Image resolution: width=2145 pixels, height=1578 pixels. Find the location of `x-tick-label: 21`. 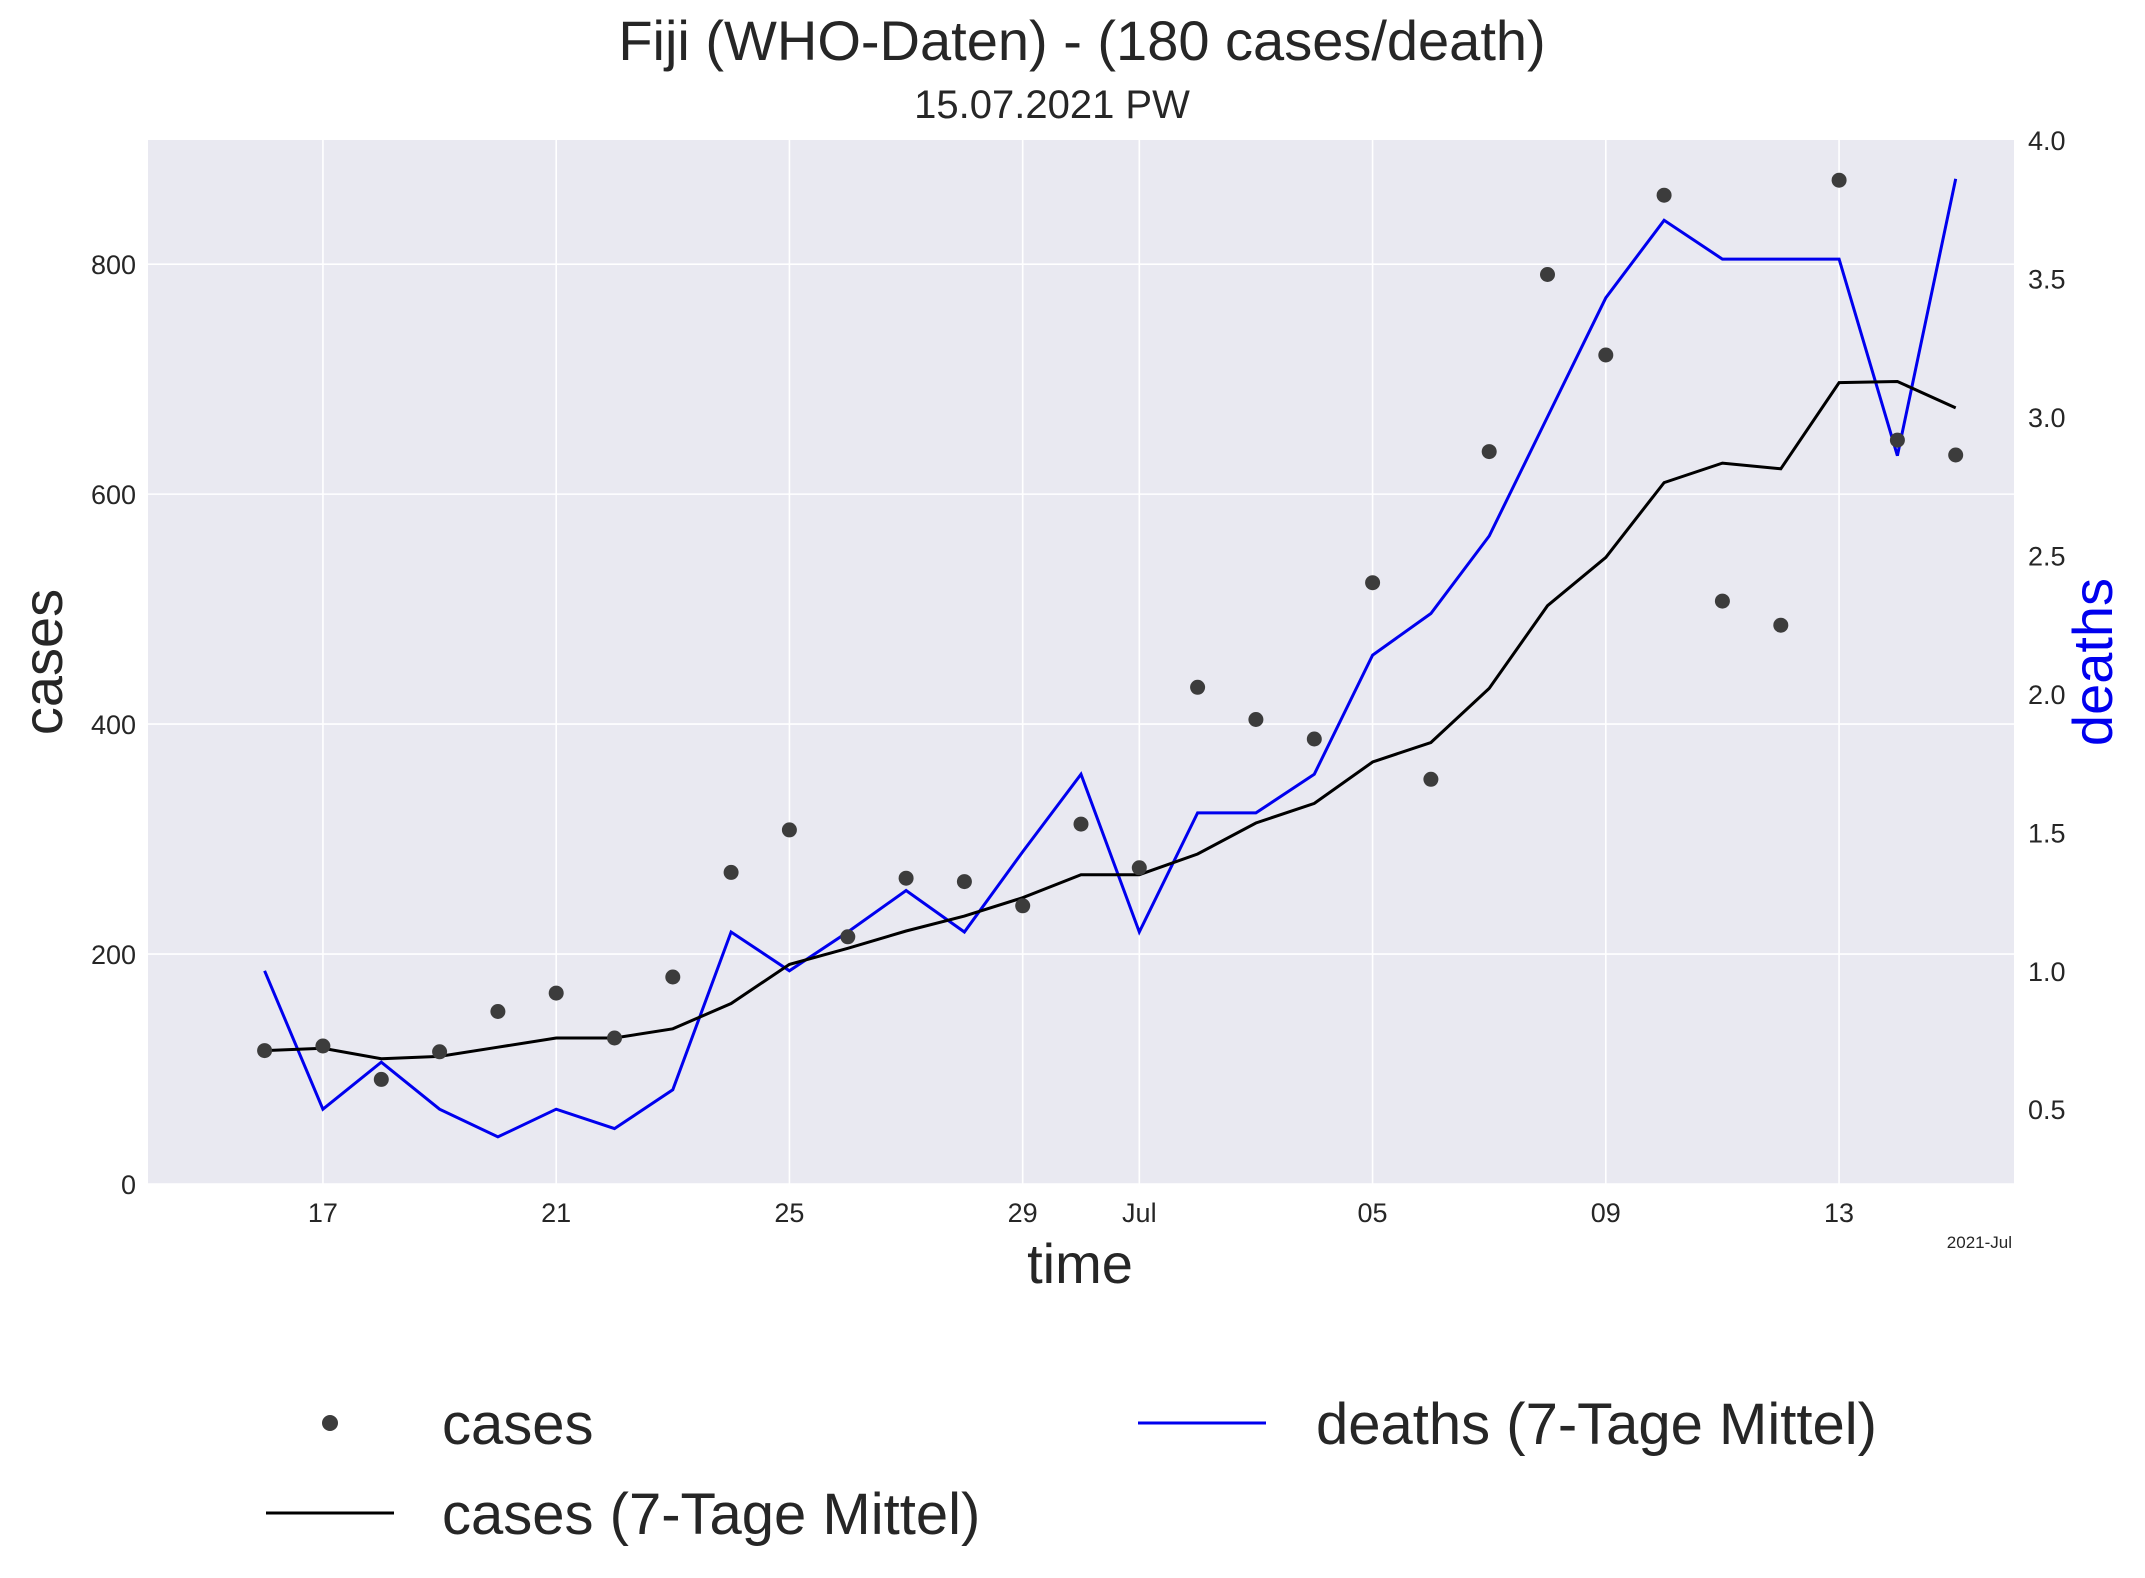

x-tick-label: 21 is located at coordinates (556, 1213).